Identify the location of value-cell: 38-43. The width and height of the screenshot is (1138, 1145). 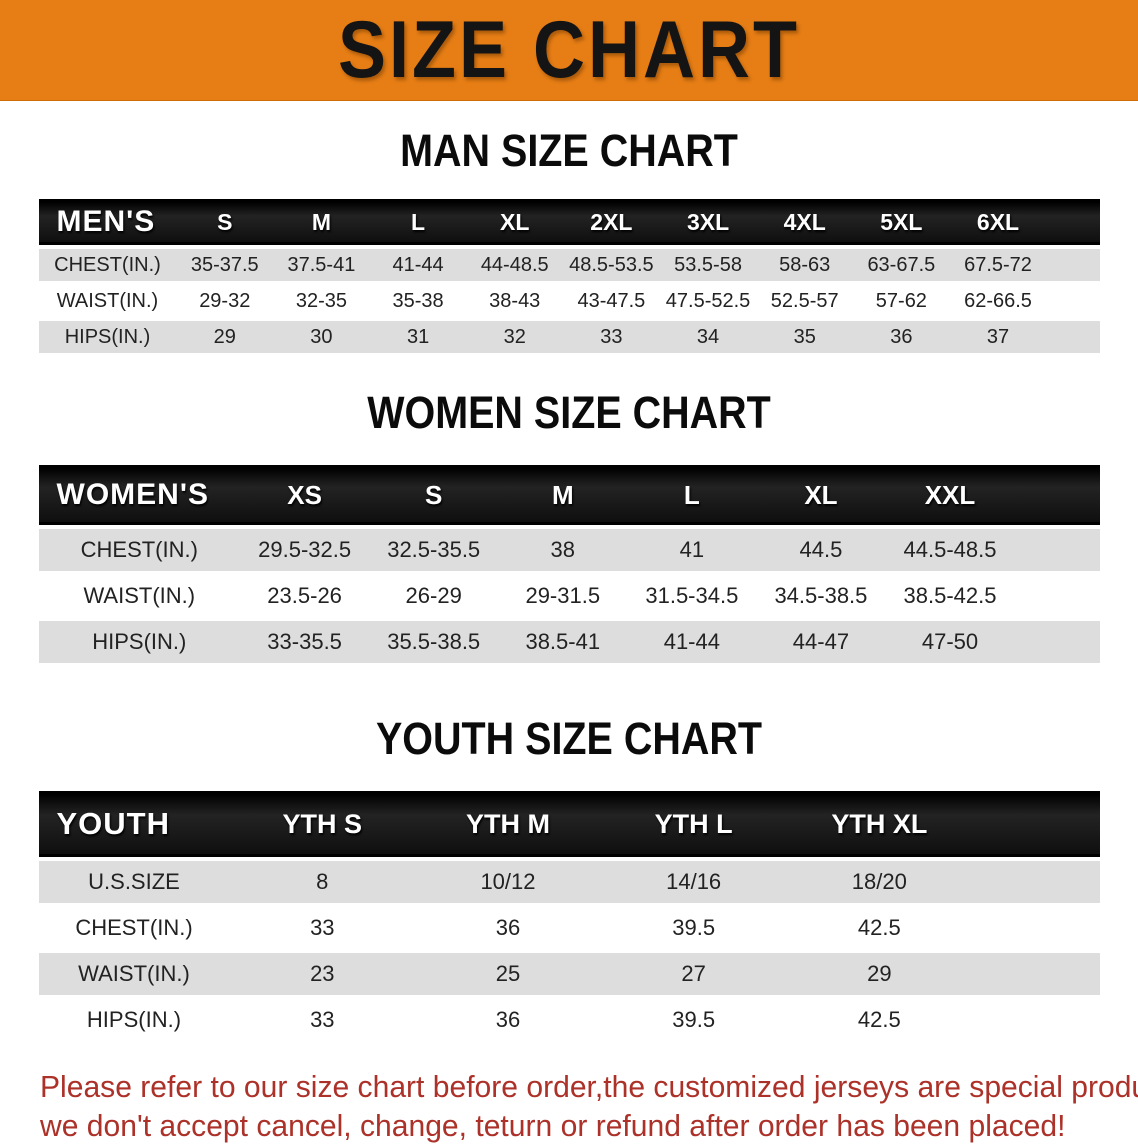
(515, 301).